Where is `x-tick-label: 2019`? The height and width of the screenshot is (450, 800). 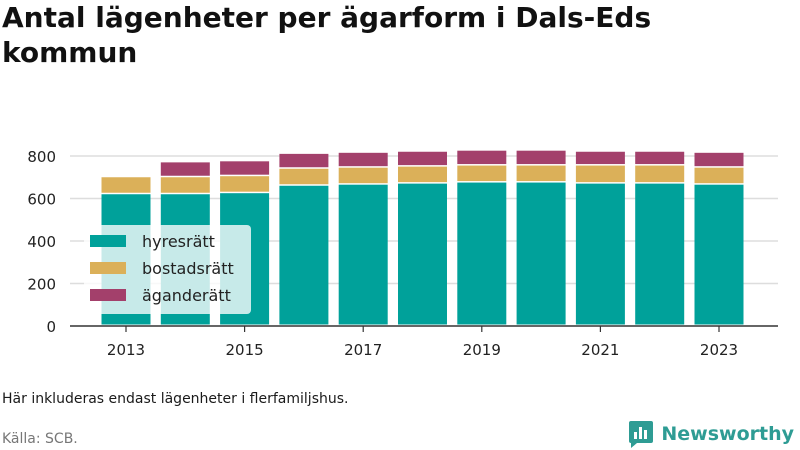 x-tick-label: 2019 is located at coordinates (482, 350).